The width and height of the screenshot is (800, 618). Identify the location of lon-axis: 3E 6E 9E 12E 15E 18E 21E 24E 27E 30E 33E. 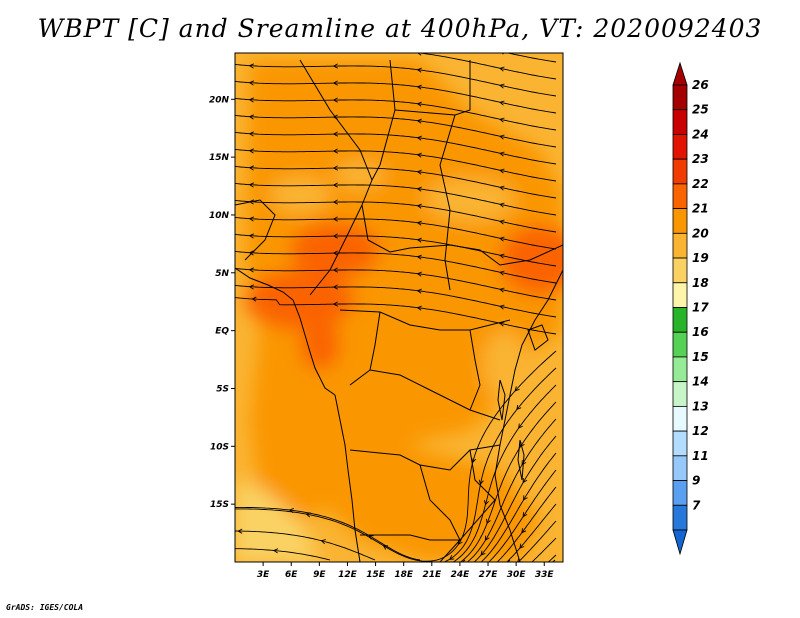
(405, 571).